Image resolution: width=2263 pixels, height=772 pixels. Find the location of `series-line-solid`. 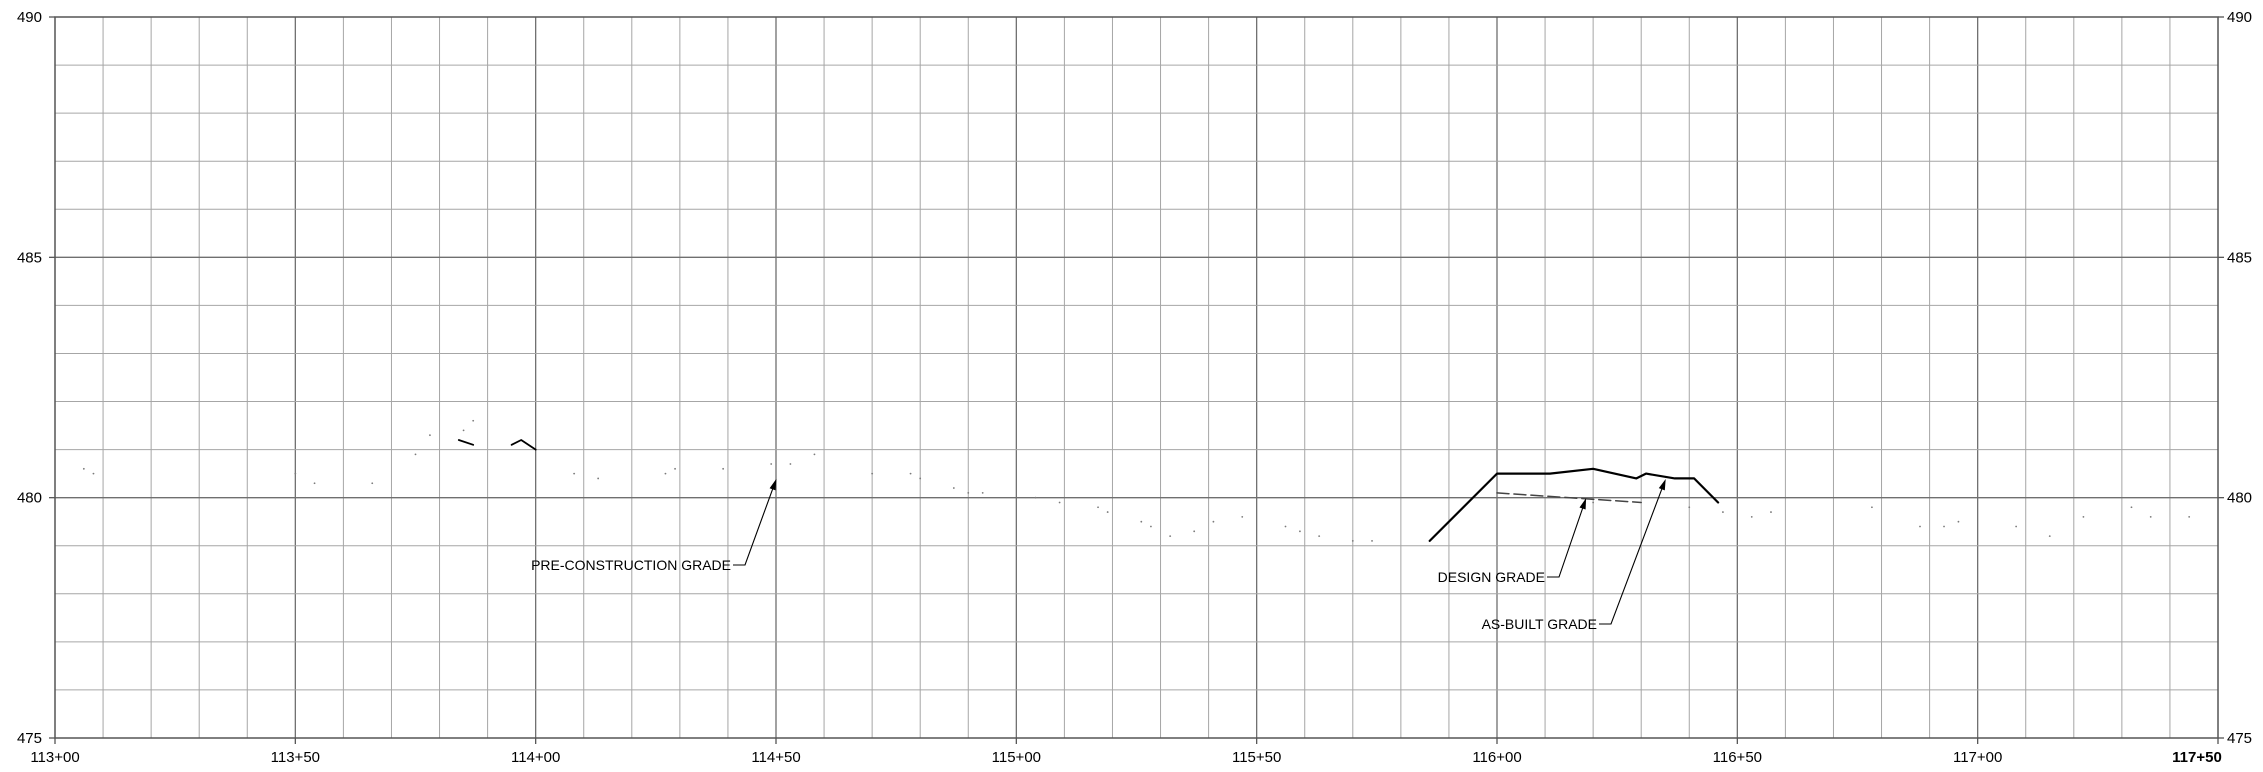

series-line-solid is located at coordinates (1574, 504).